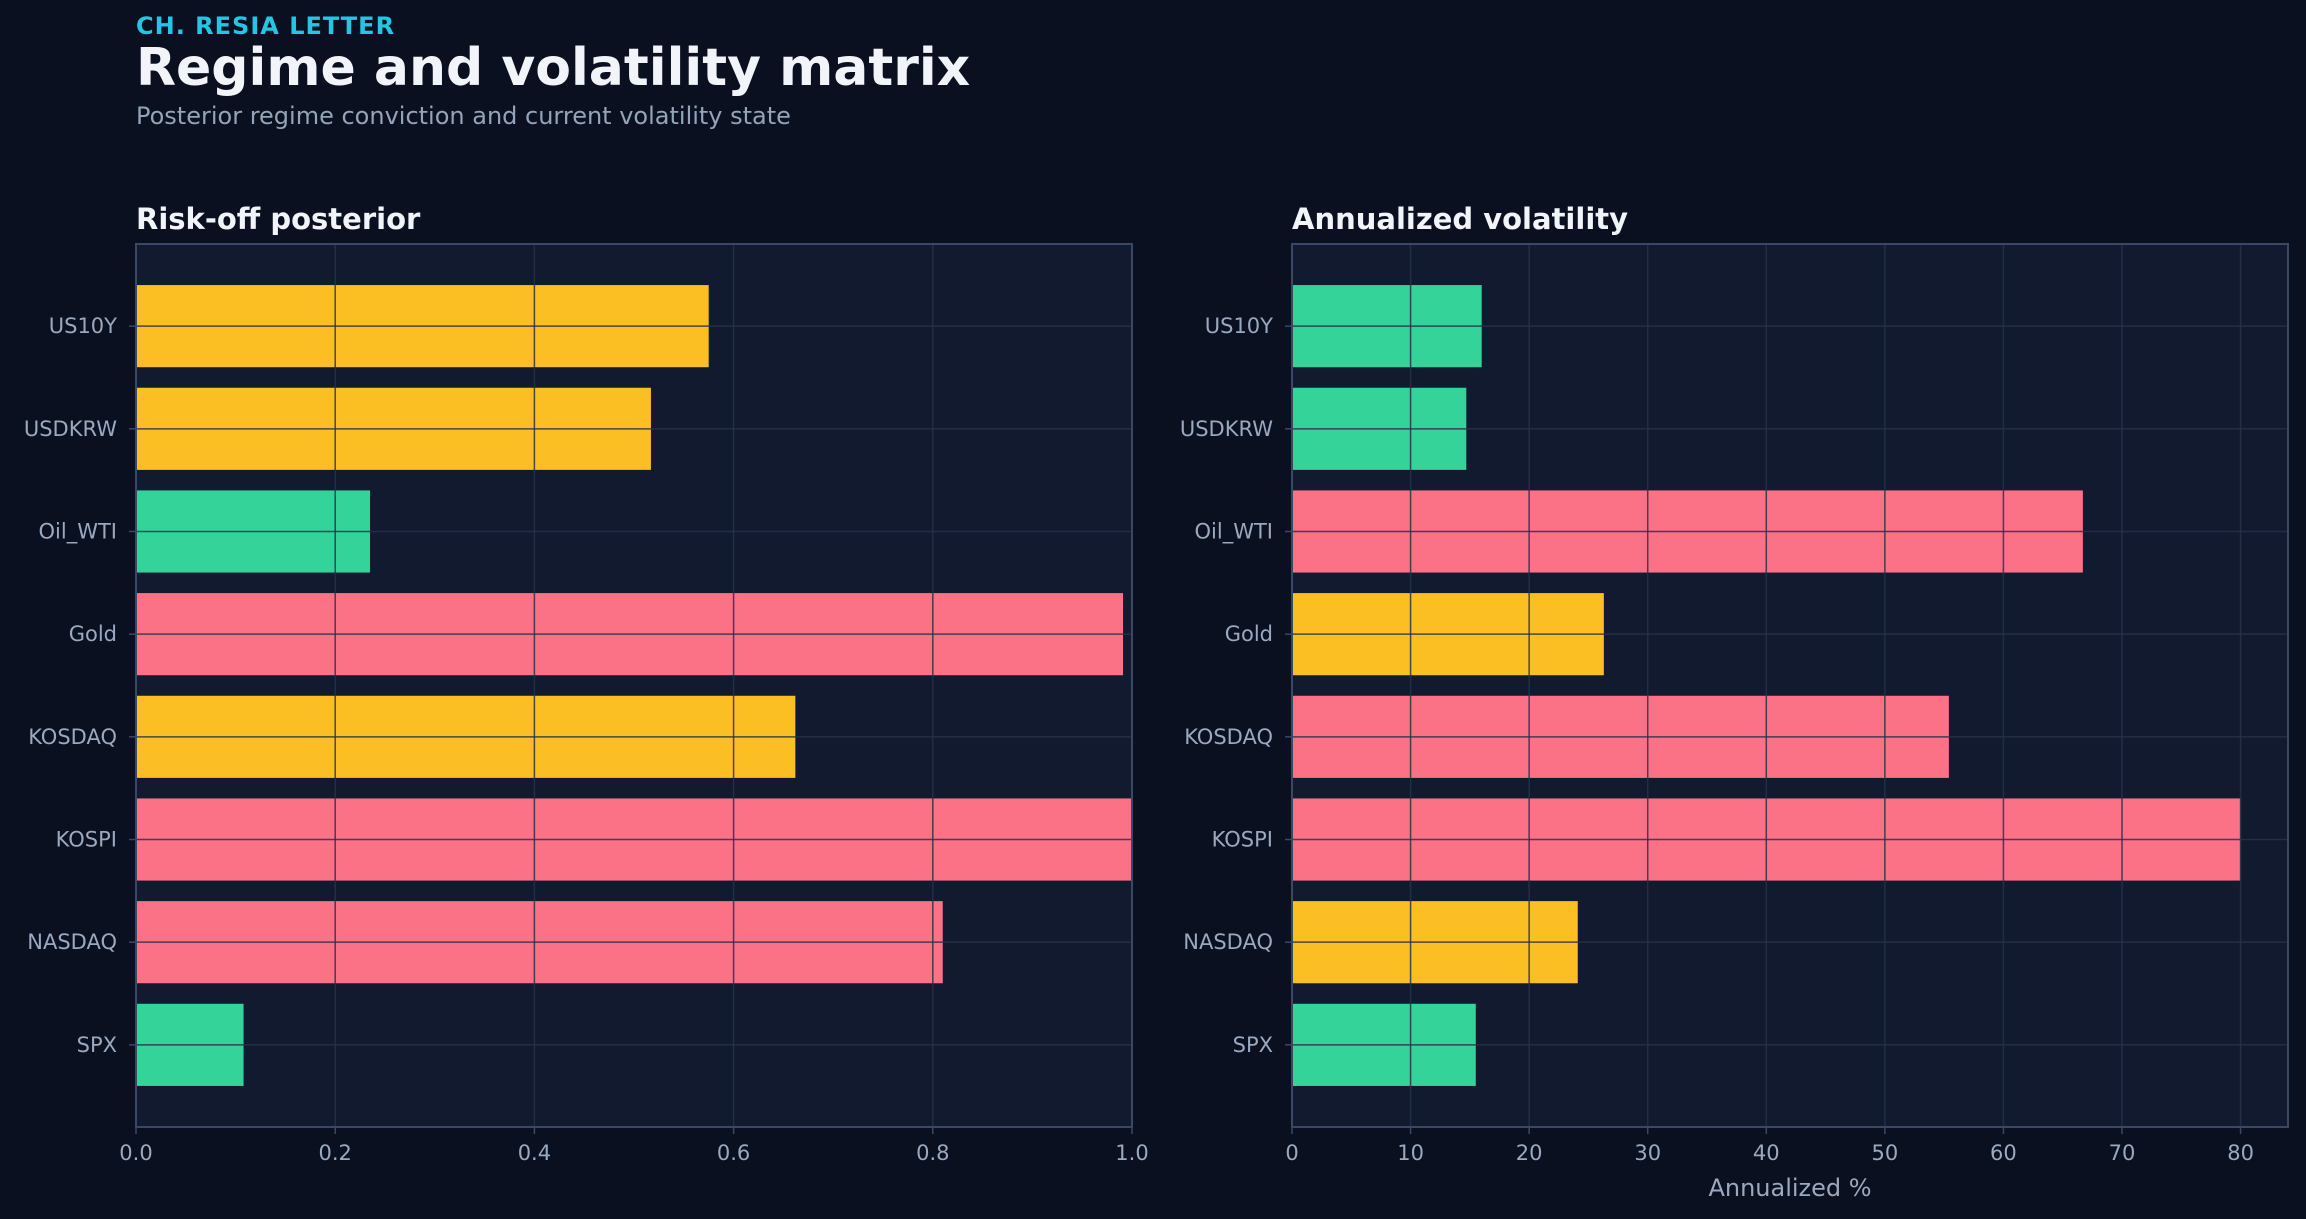 Image resolution: width=2306 pixels, height=1219 pixels. I want to click on riskoff-ytick-label-oil-wti: Oil_WTI, so click(78, 531).